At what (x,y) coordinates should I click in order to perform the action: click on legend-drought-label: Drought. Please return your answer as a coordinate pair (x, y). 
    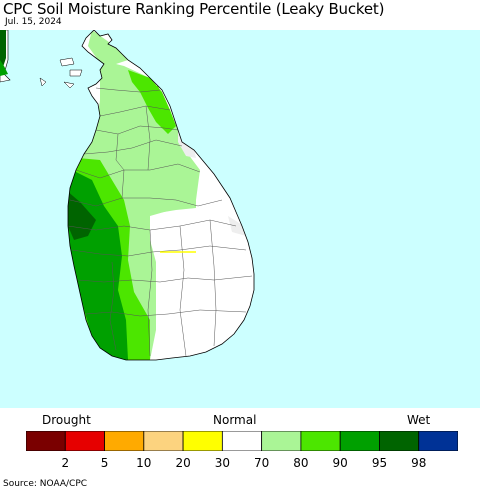
    Looking at the image, I should click on (66, 420).